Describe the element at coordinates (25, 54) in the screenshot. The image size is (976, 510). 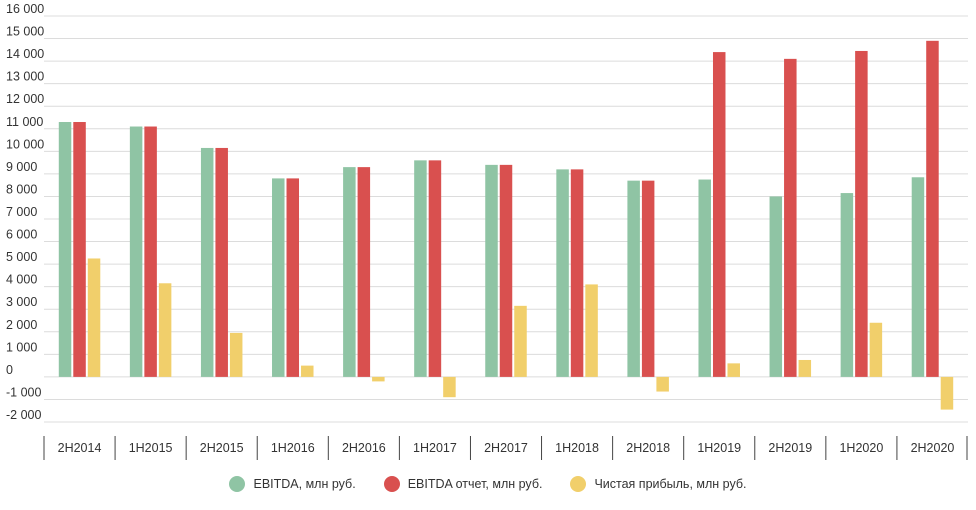
I see `y-tick-label: 14 000` at that location.